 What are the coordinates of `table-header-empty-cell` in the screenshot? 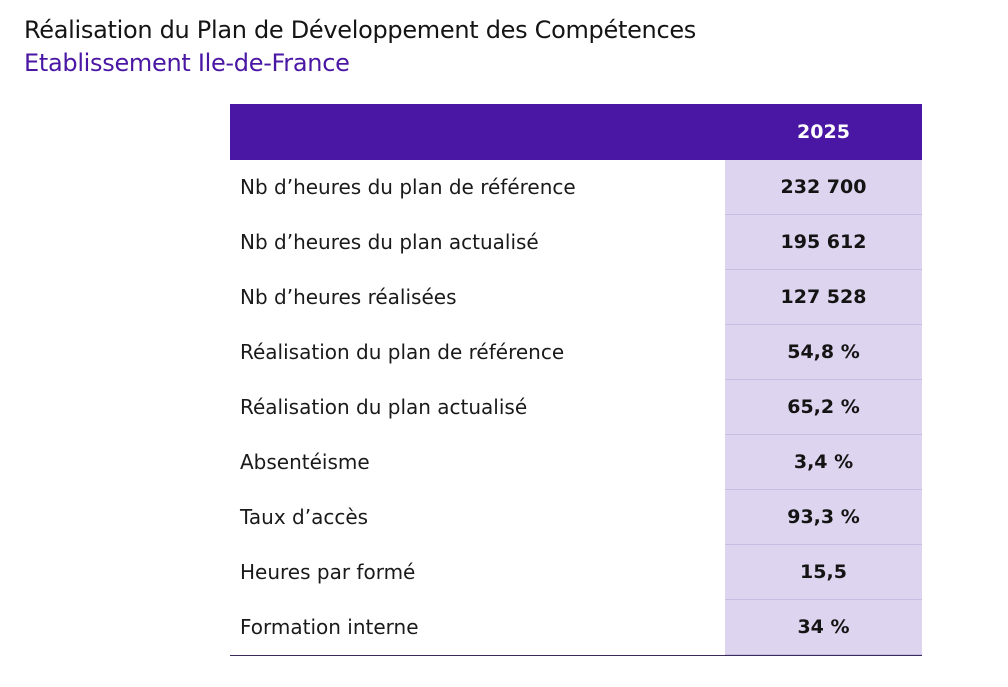 It's located at (477, 132).